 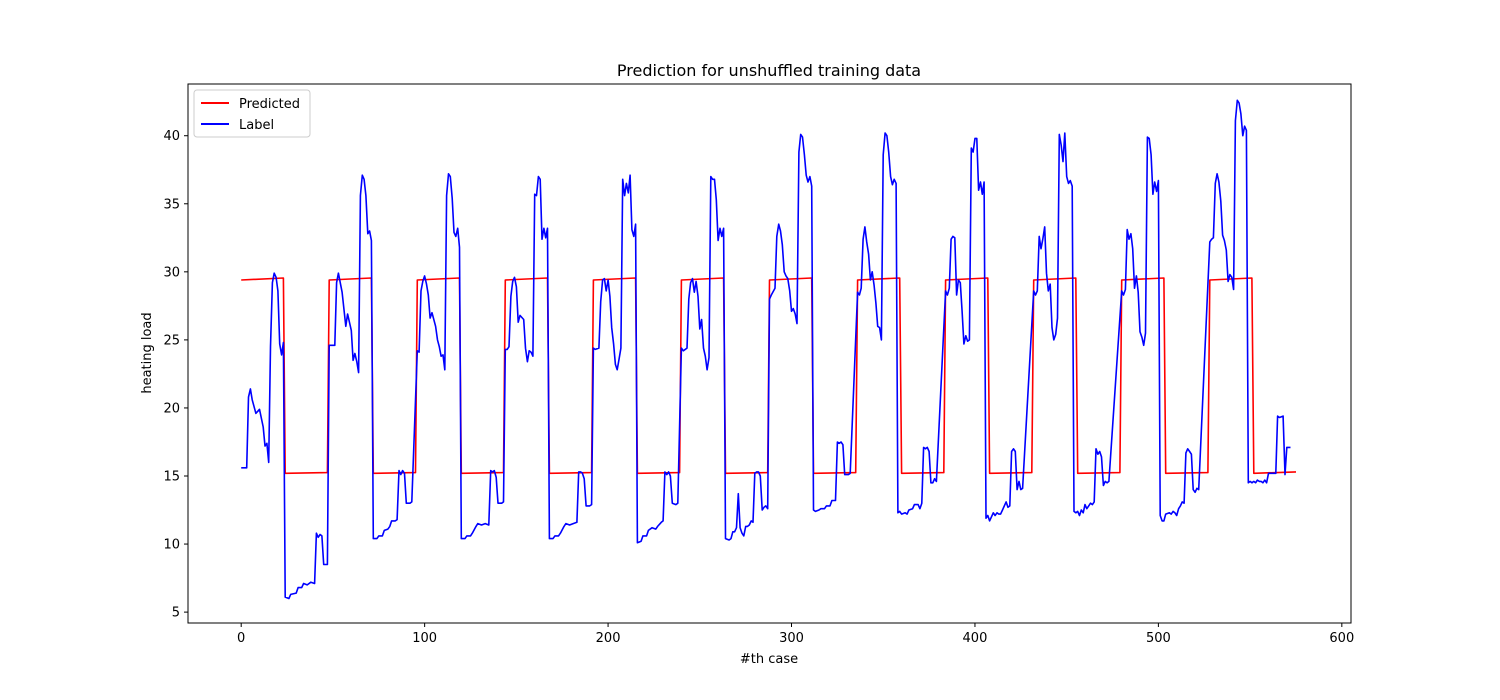 What do you see at coordinates (176, 613) in the screenshot?
I see `y-tick-label: 5` at bounding box center [176, 613].